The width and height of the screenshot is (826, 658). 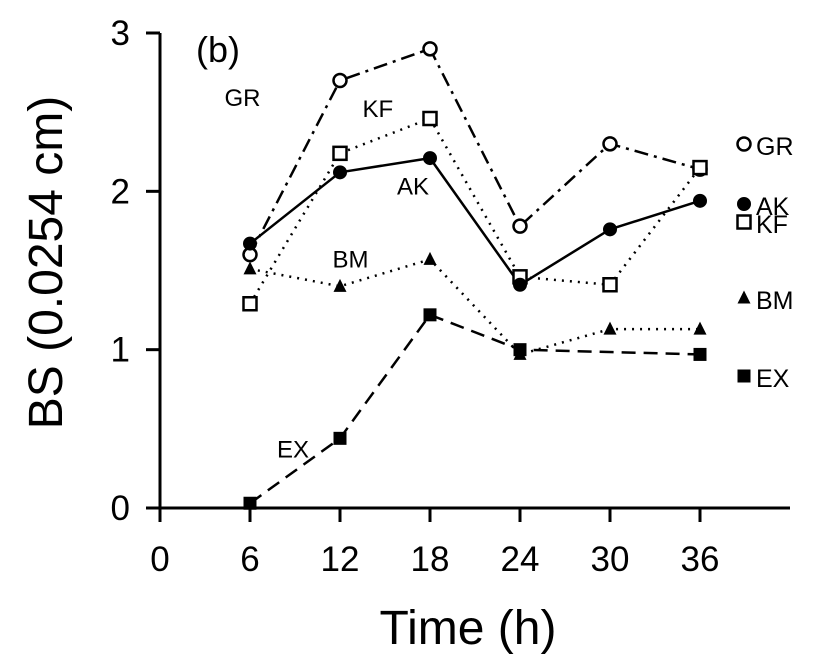 I want to click on legend-label-kf: KF, so click(x=772, y=225).